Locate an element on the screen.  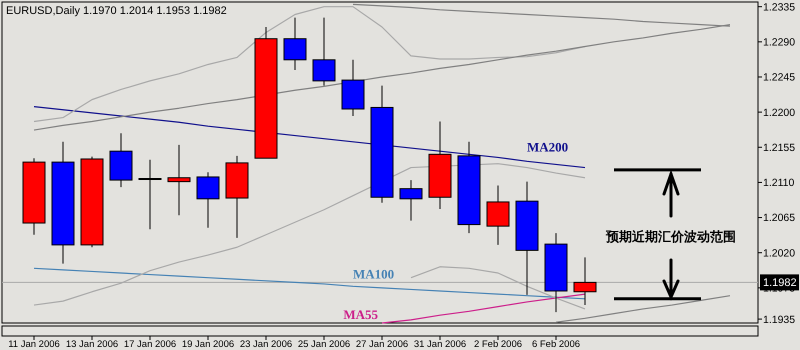
y-tick-label: 1.2245 is located at coordinates (779, 78).